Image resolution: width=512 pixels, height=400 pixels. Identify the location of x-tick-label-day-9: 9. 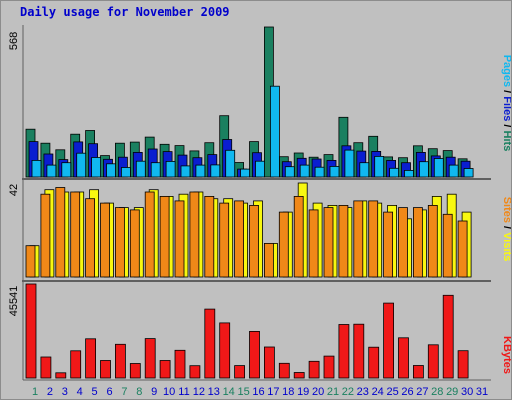
(154, 392).